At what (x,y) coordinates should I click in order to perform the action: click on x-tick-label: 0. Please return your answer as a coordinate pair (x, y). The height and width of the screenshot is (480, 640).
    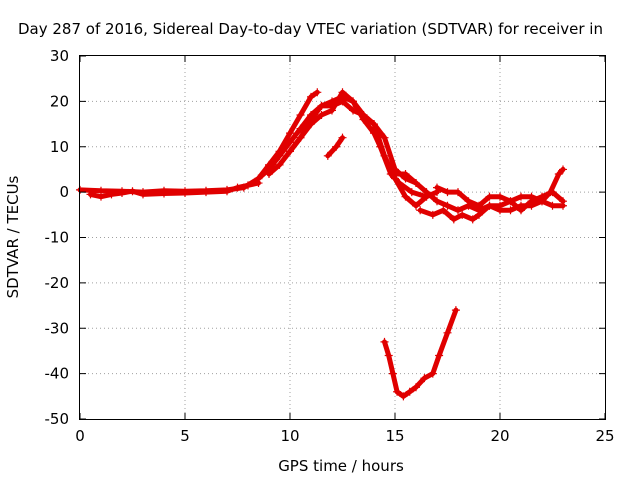
    Looking at the image, I should click on (80, 436).